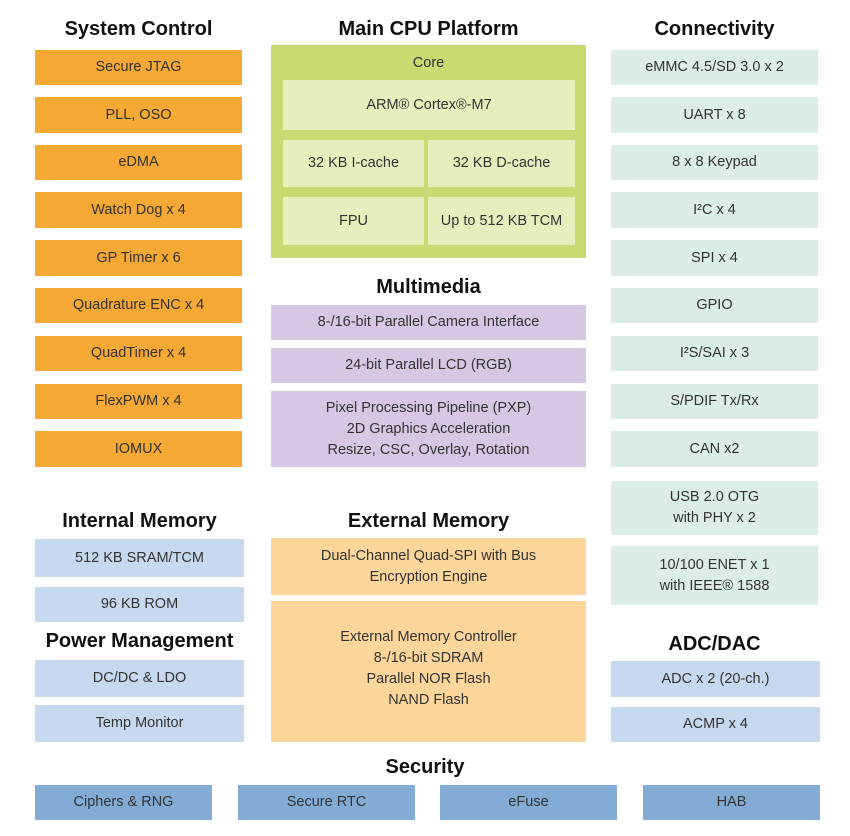  I want to click on connectivity-item: I²S/SAI x 3, so click(714, 353).